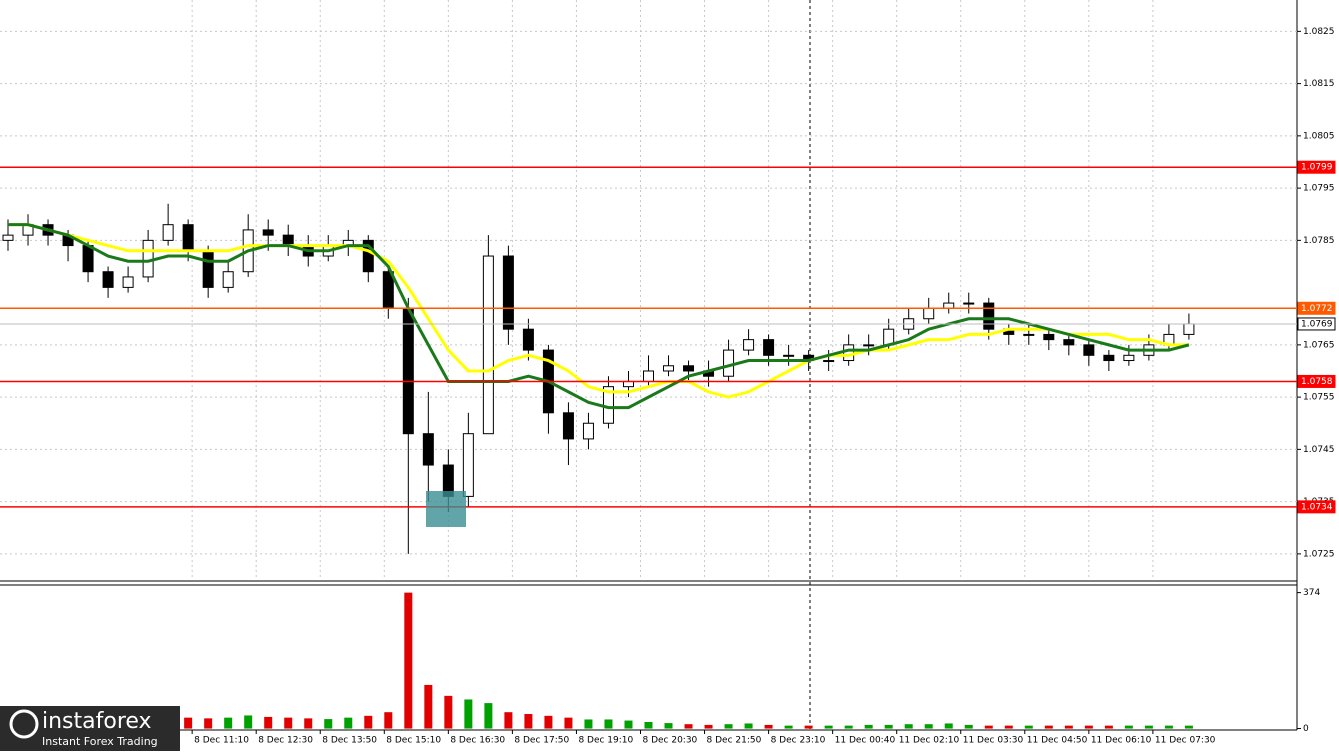 The width and height of the screenshot is (1339, 755). Describe the element at coordinates (1319, 450) in the screenshot. I see `y-tick-label: 1.0745` at that location.